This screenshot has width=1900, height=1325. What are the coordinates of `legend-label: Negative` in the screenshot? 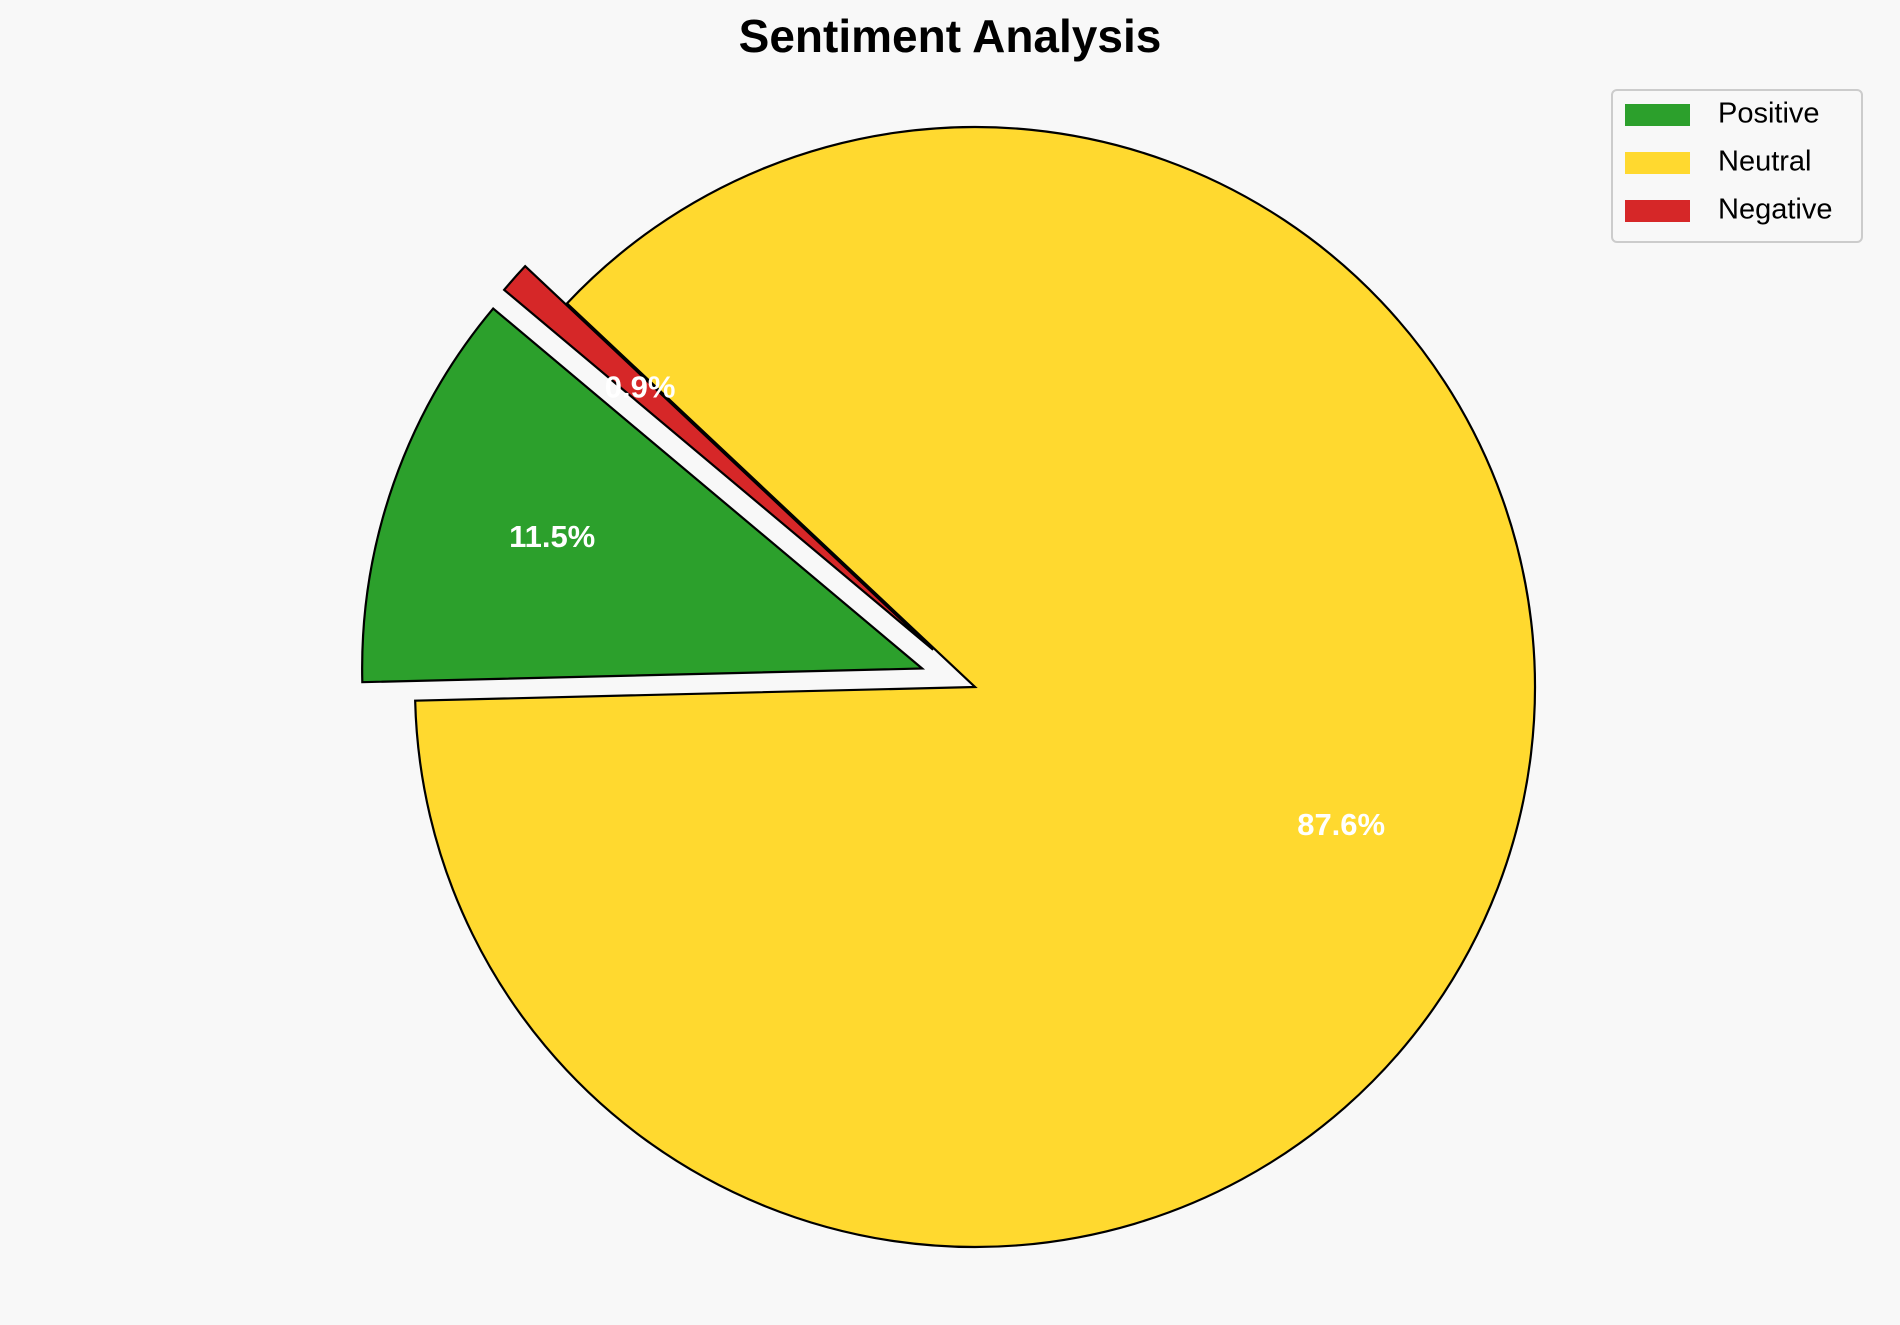 It's located at (1775, 210).